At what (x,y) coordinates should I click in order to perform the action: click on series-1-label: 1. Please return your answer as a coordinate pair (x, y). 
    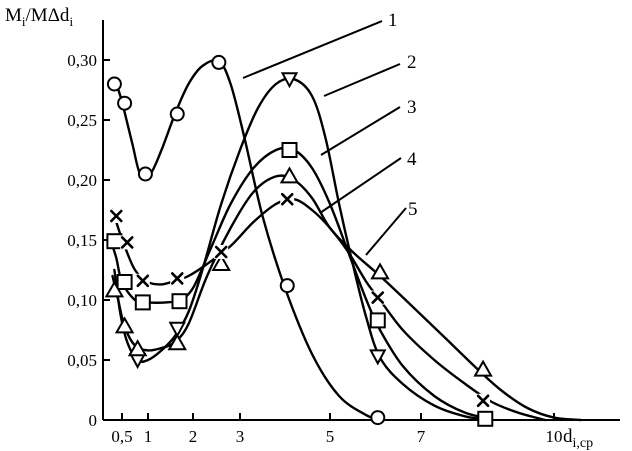
    Looking at the image, I should click on (393, 20).